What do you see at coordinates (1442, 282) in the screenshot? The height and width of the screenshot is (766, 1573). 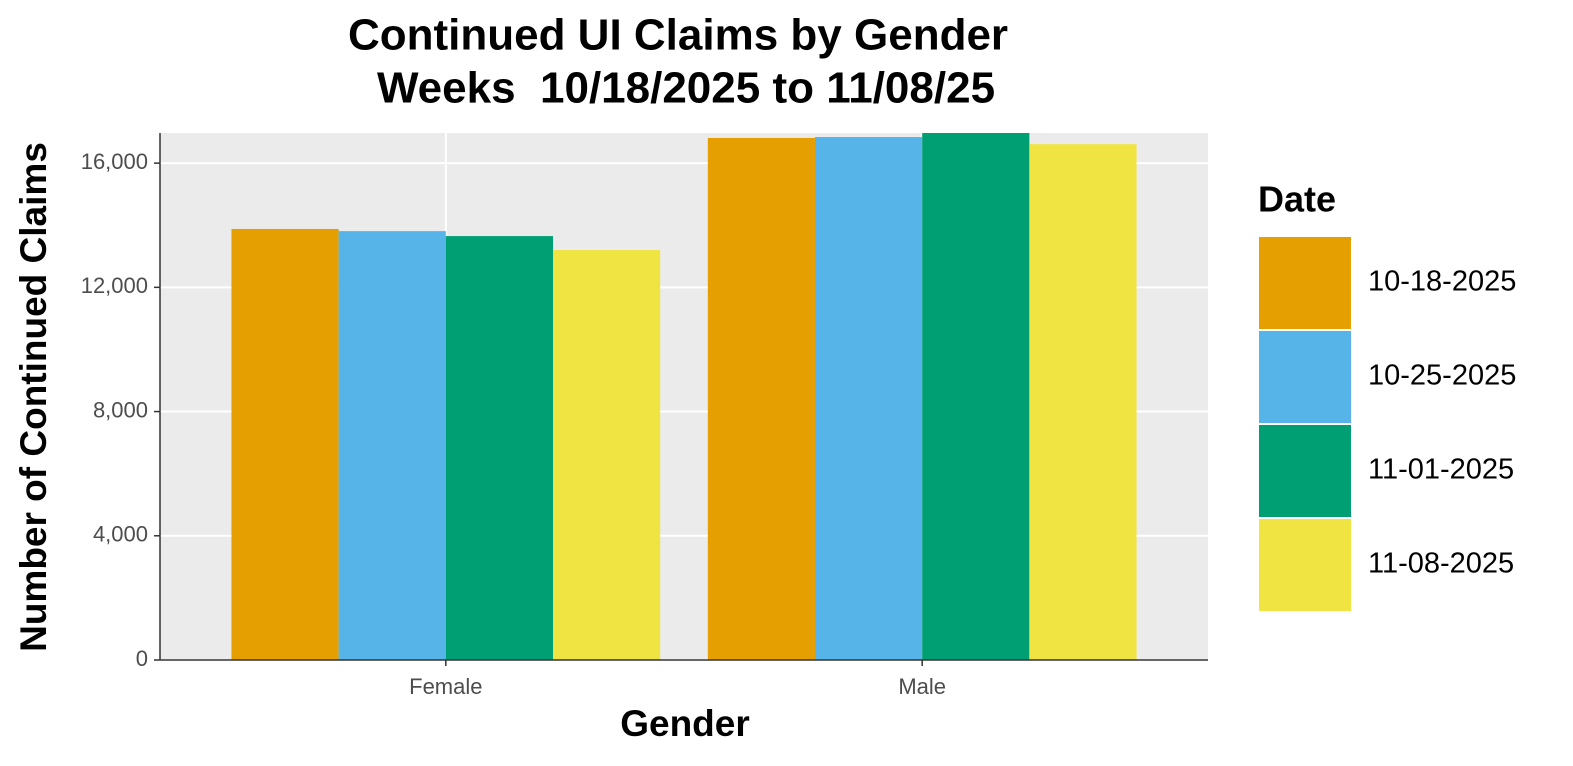 I see `legend-label: 10-18-2025` at bounding box center [1442, 282].